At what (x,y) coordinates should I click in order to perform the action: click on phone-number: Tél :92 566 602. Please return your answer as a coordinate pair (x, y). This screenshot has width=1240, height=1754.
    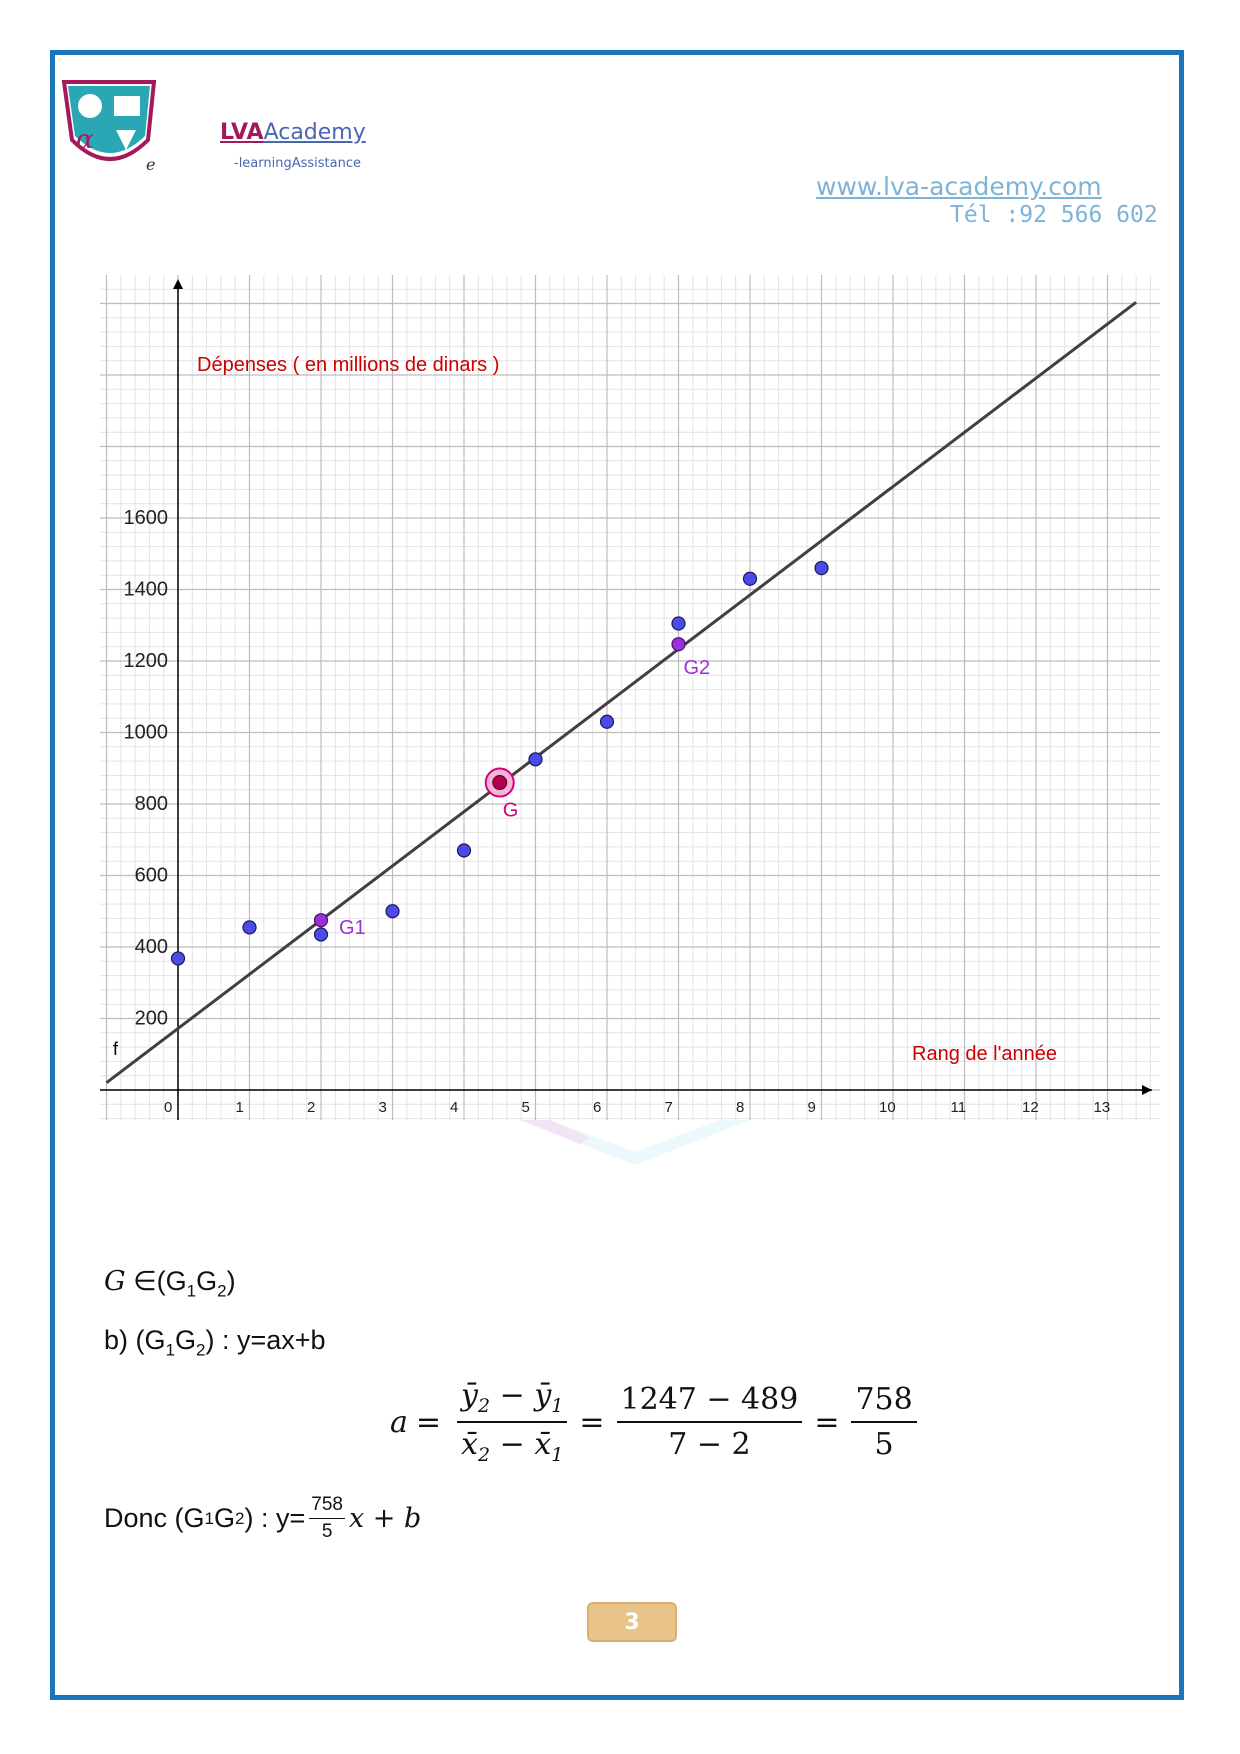
    Looking at the image, I should click on (1054, 215).